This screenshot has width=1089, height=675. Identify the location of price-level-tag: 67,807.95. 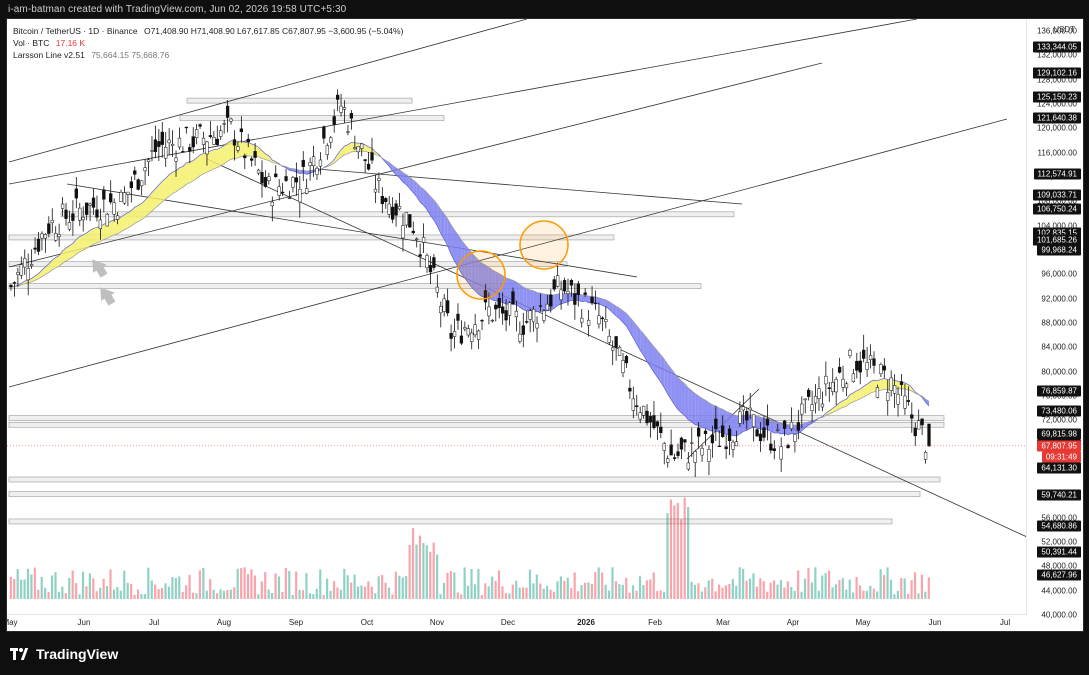
(1059, 446).